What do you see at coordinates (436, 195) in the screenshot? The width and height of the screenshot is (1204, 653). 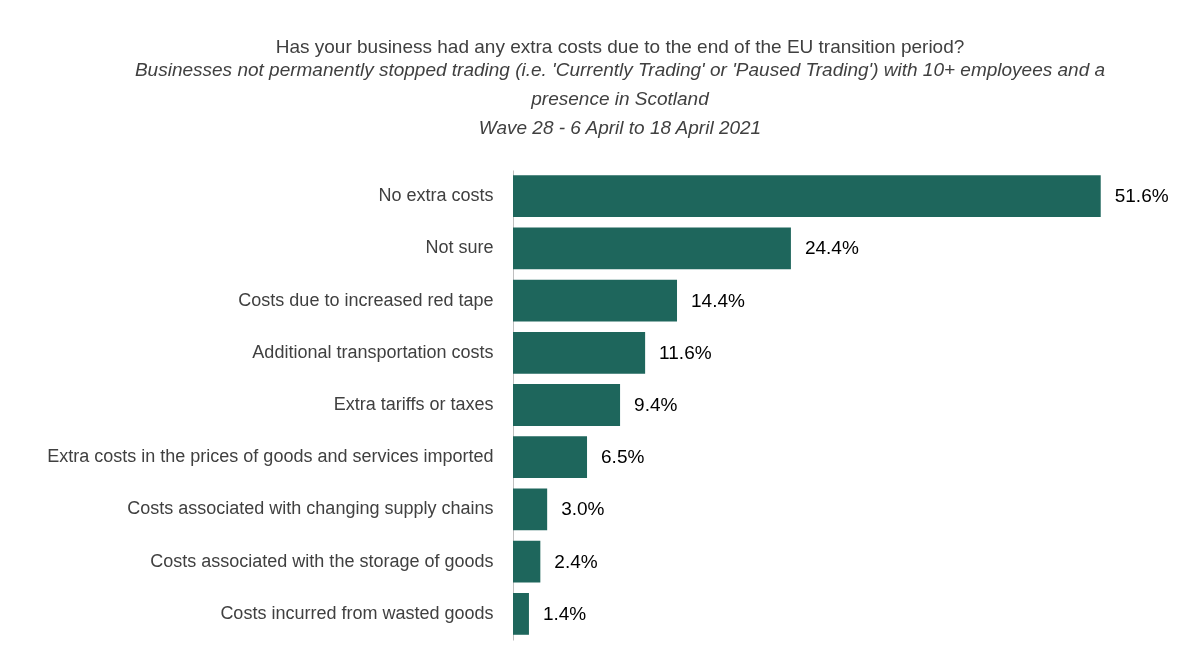 I see `y-tick-label: No extra costs` at bounding box center [436, 195].